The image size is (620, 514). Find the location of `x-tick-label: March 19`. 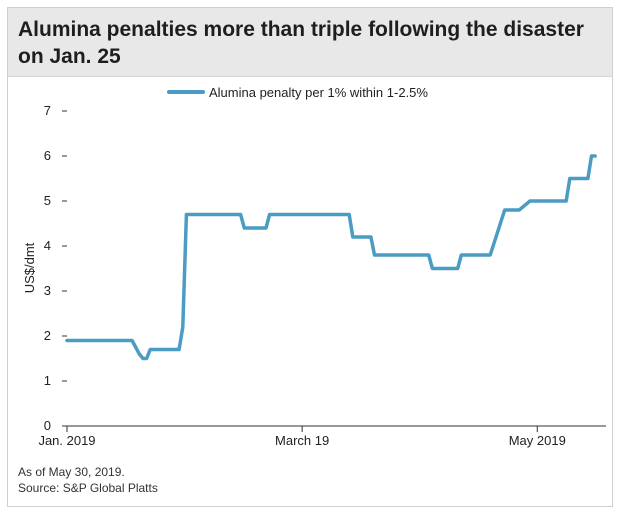

x-tick-label: March 19 is located at coordinates (302, 440).